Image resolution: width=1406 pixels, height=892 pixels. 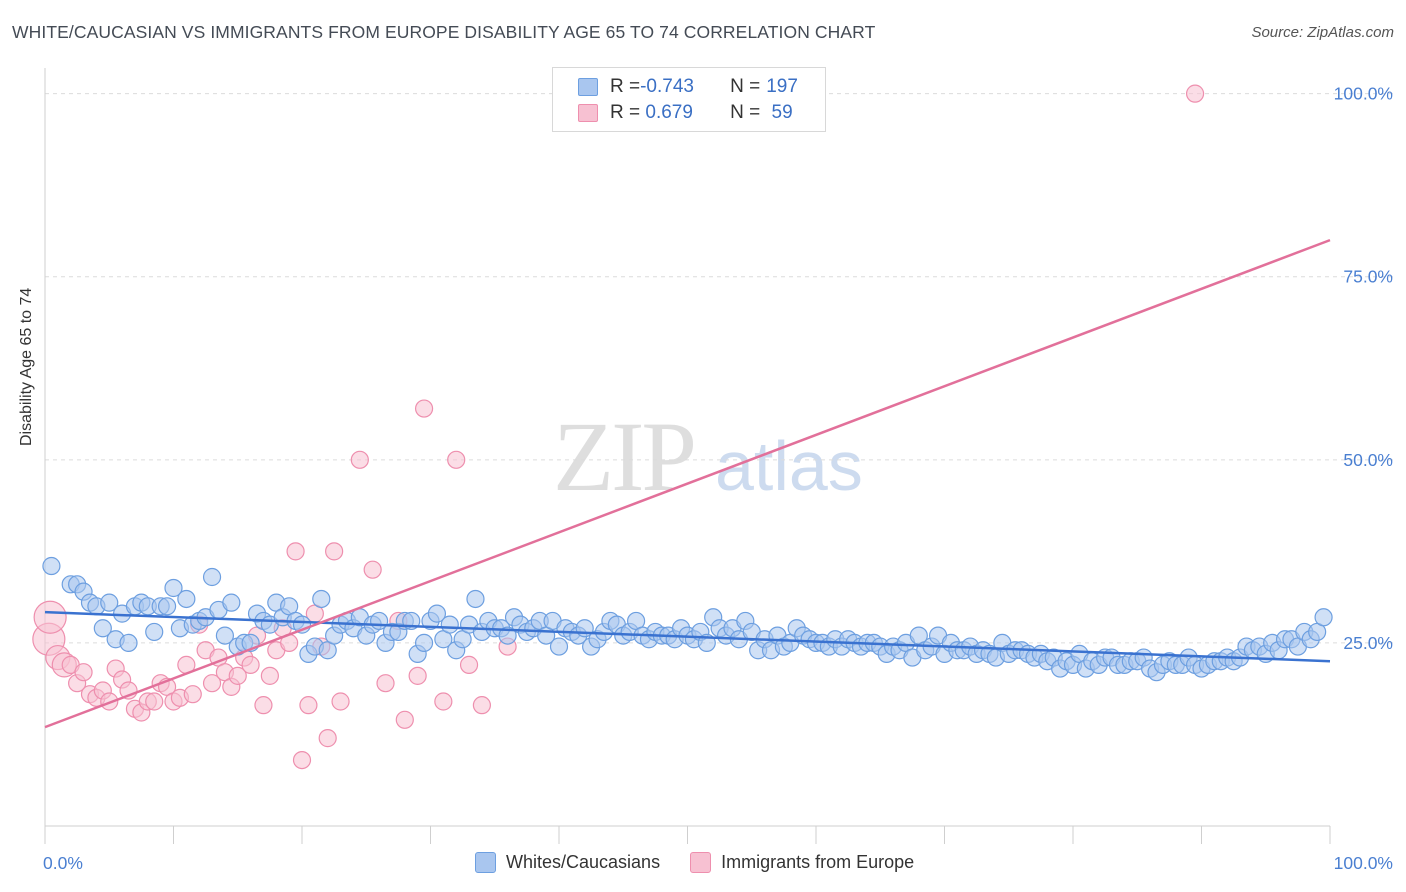 What do you see at coordinates (26, 366) in the screenshot?
I see `y-axis-label: Disability Age 65 to 74` at bounding box center [26, 366].